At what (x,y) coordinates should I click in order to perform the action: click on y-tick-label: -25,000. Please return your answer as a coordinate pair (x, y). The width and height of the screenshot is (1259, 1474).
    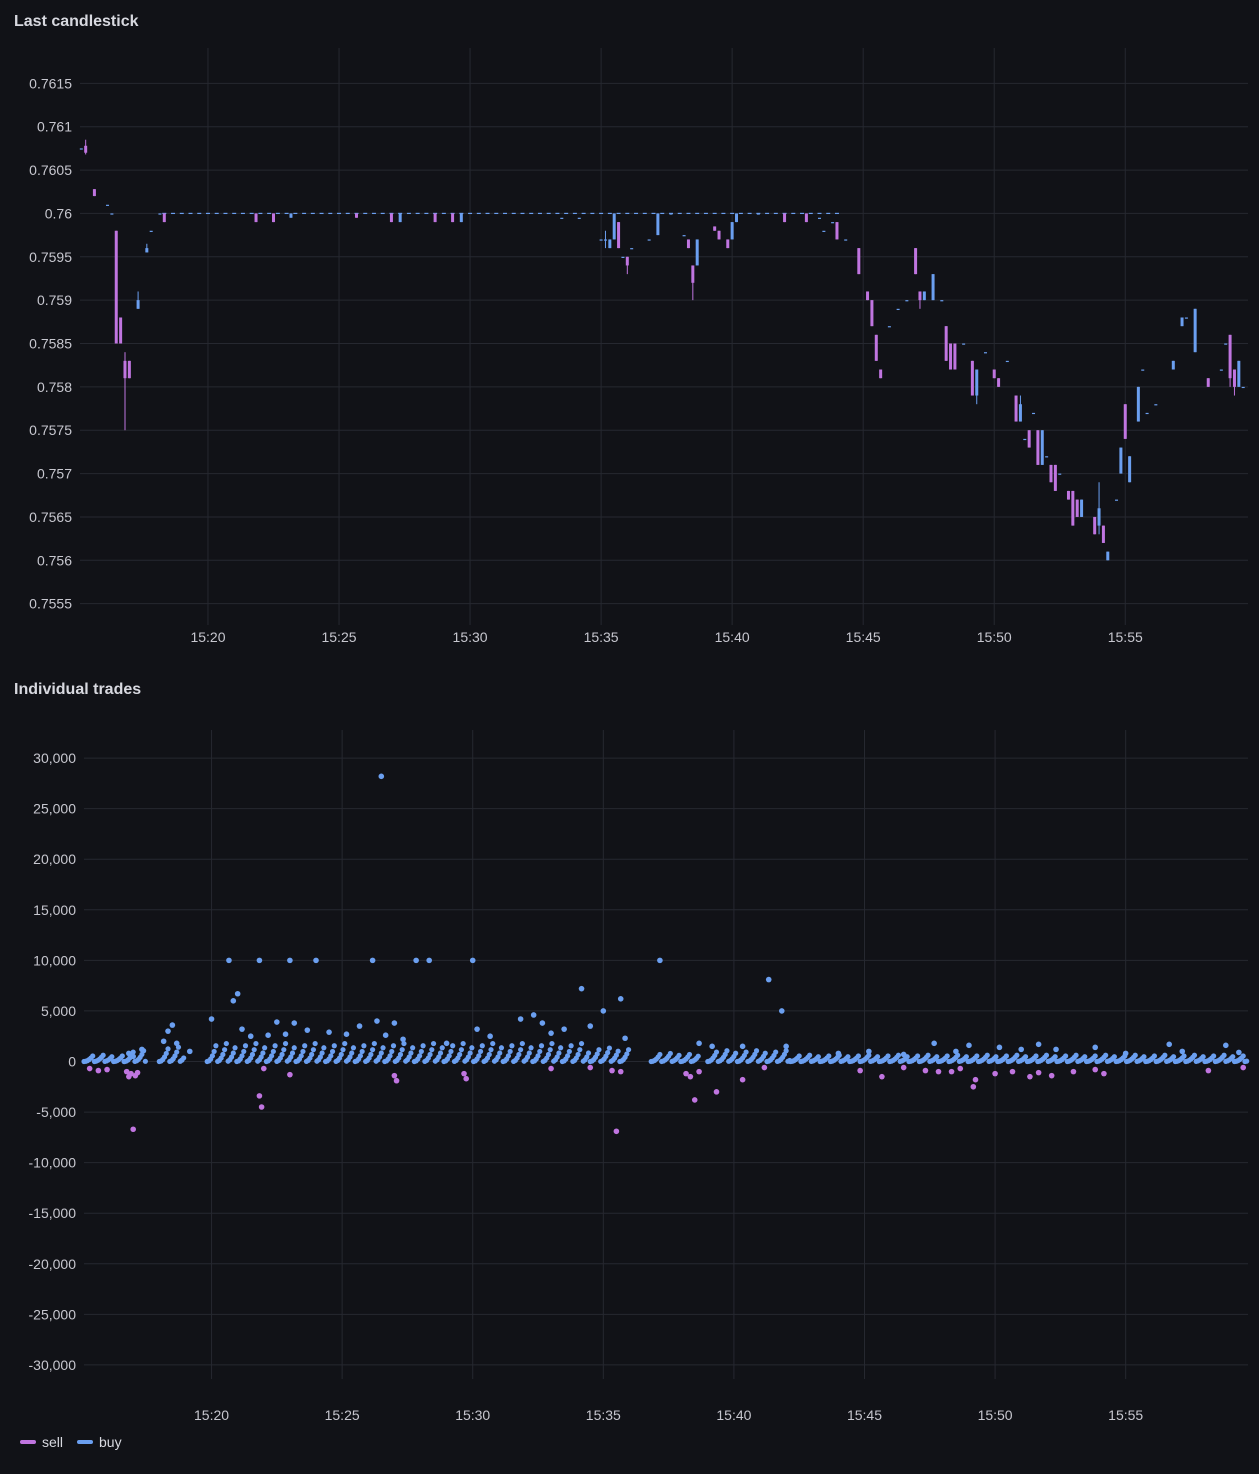
    Looking at the image, I should click on (53, 1314).